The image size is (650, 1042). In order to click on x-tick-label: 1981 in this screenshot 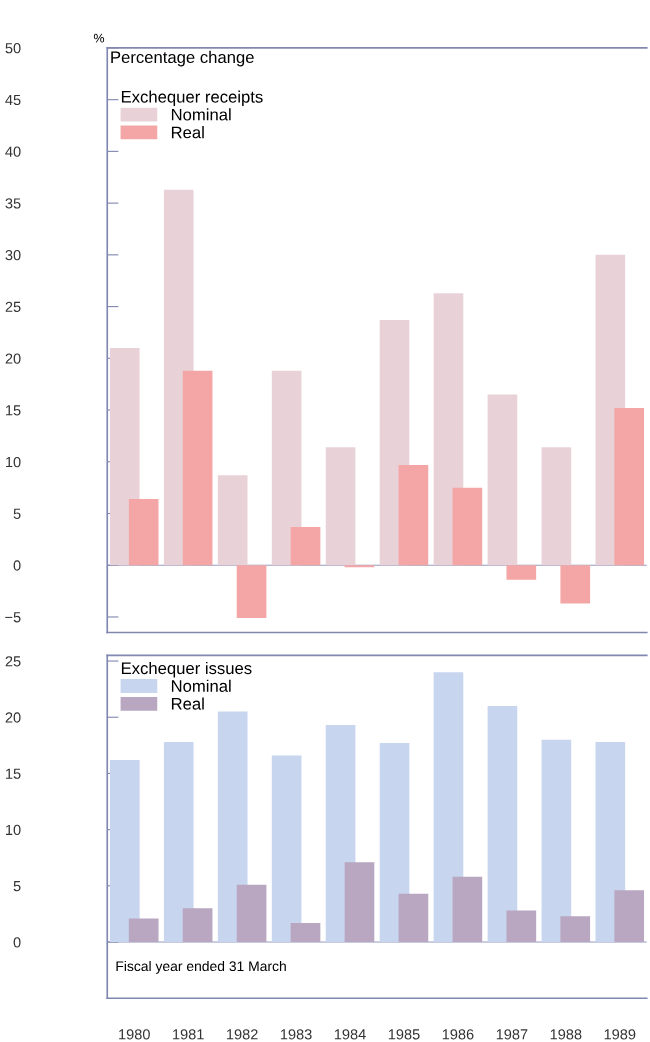, I will do `click(188, 1034)`.